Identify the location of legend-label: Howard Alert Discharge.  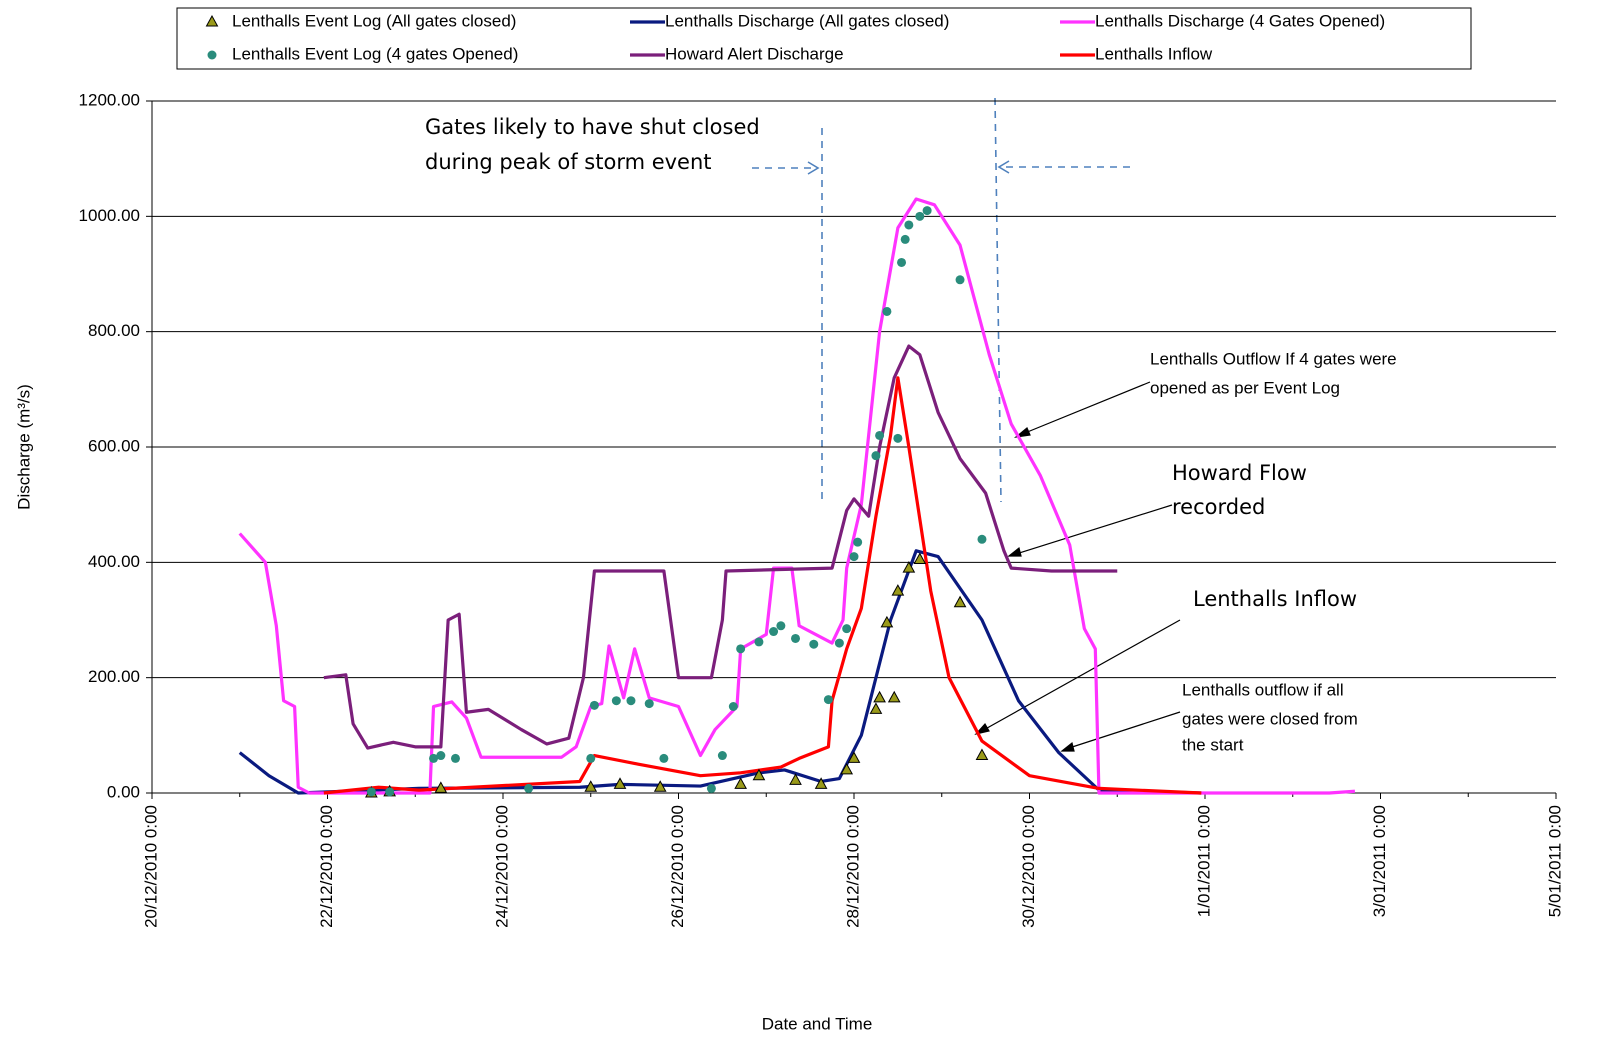
(754, 53).